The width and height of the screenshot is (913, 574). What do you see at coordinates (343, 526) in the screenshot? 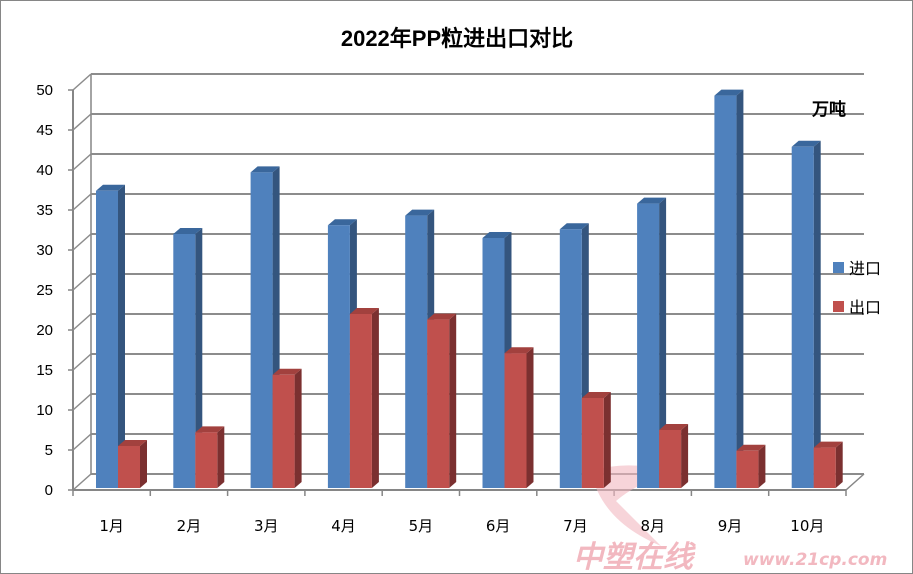
I see `x-tick-label: 4月` at bounding box center [343, 526].